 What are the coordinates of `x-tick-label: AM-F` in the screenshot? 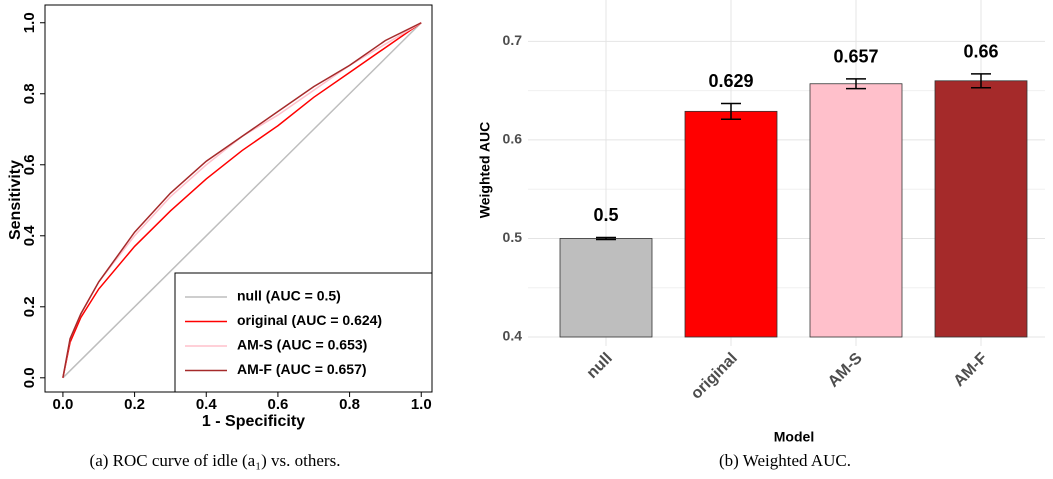 It's located at (971, 370).